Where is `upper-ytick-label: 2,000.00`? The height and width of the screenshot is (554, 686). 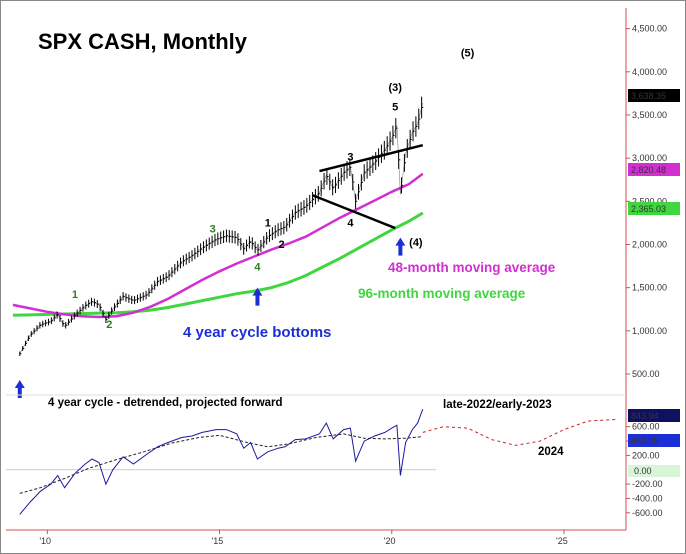
upper-ytick-label: 2,000.00 is located at coordinates (649, 244).